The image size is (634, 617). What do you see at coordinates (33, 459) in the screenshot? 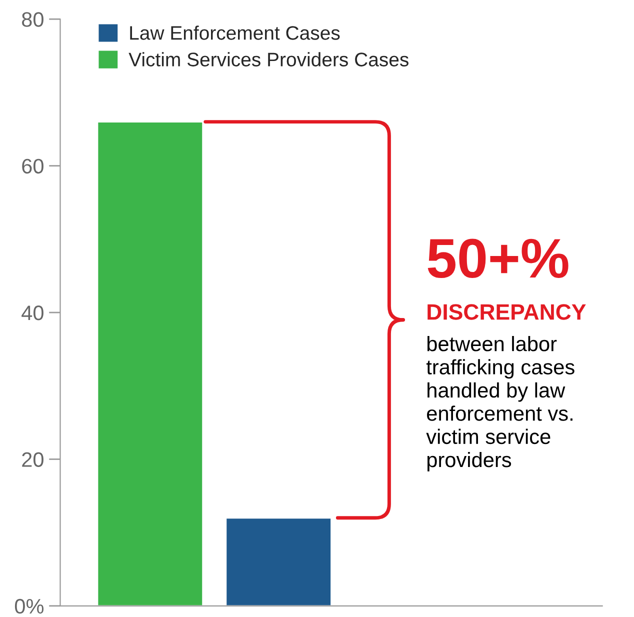
I see `y-tick-label: 20` at bounding box center [33, 459].